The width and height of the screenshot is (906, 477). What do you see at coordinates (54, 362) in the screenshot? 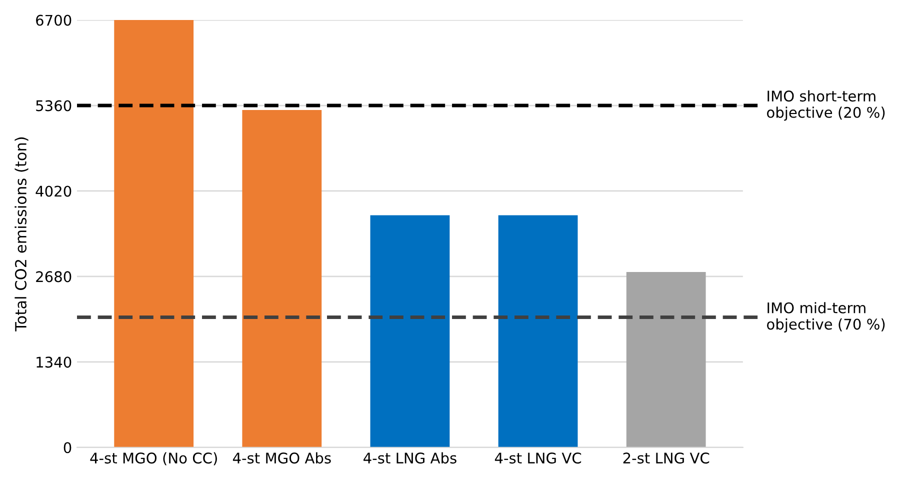
I see `y-tick-label: 1340` at bounding box center [54, 362].